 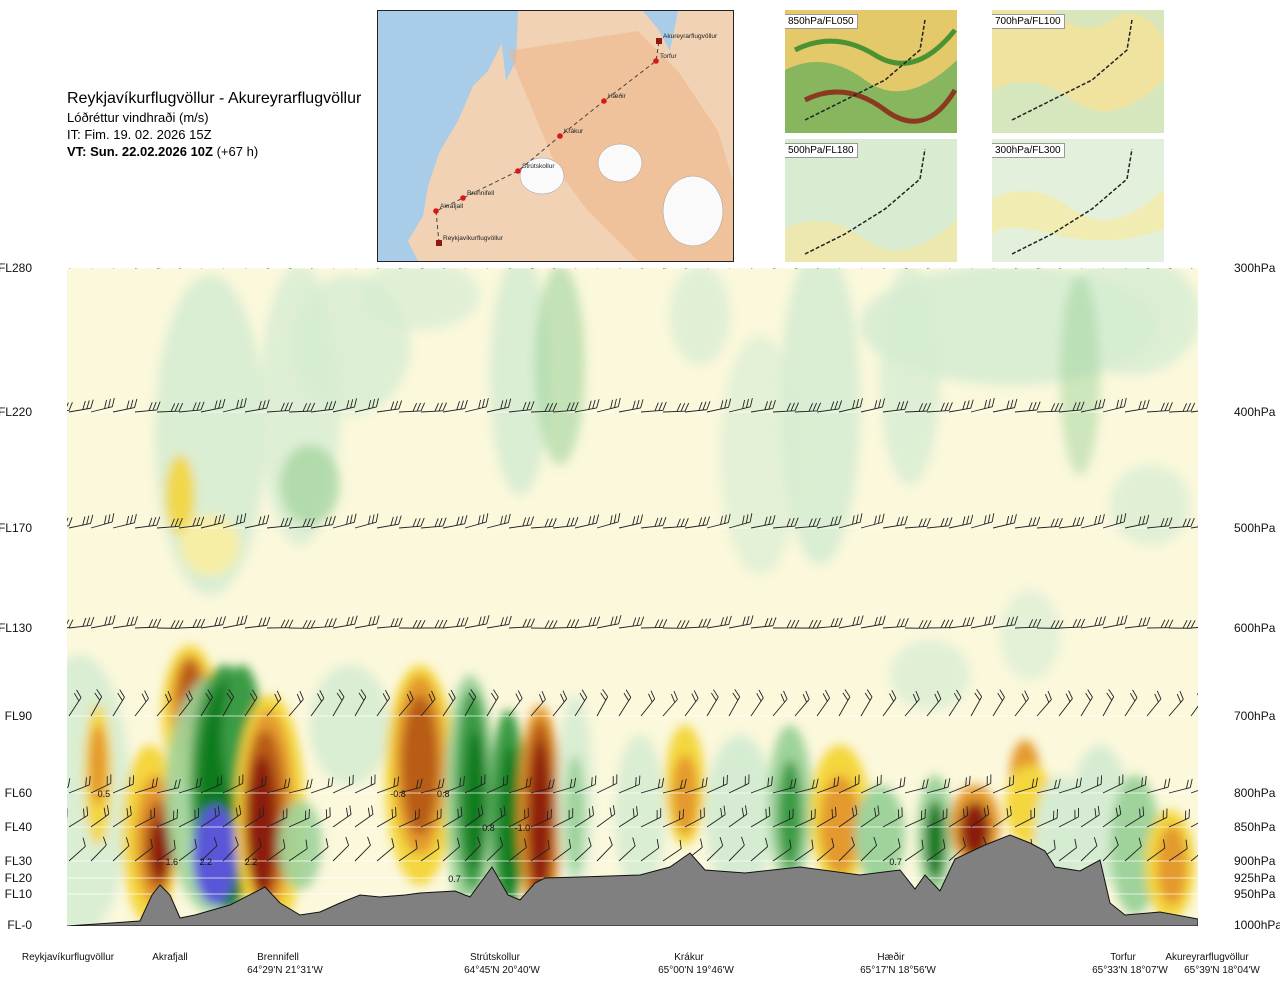 I want to click on cell-value-label: -0.8, so click(x=398, y=794).